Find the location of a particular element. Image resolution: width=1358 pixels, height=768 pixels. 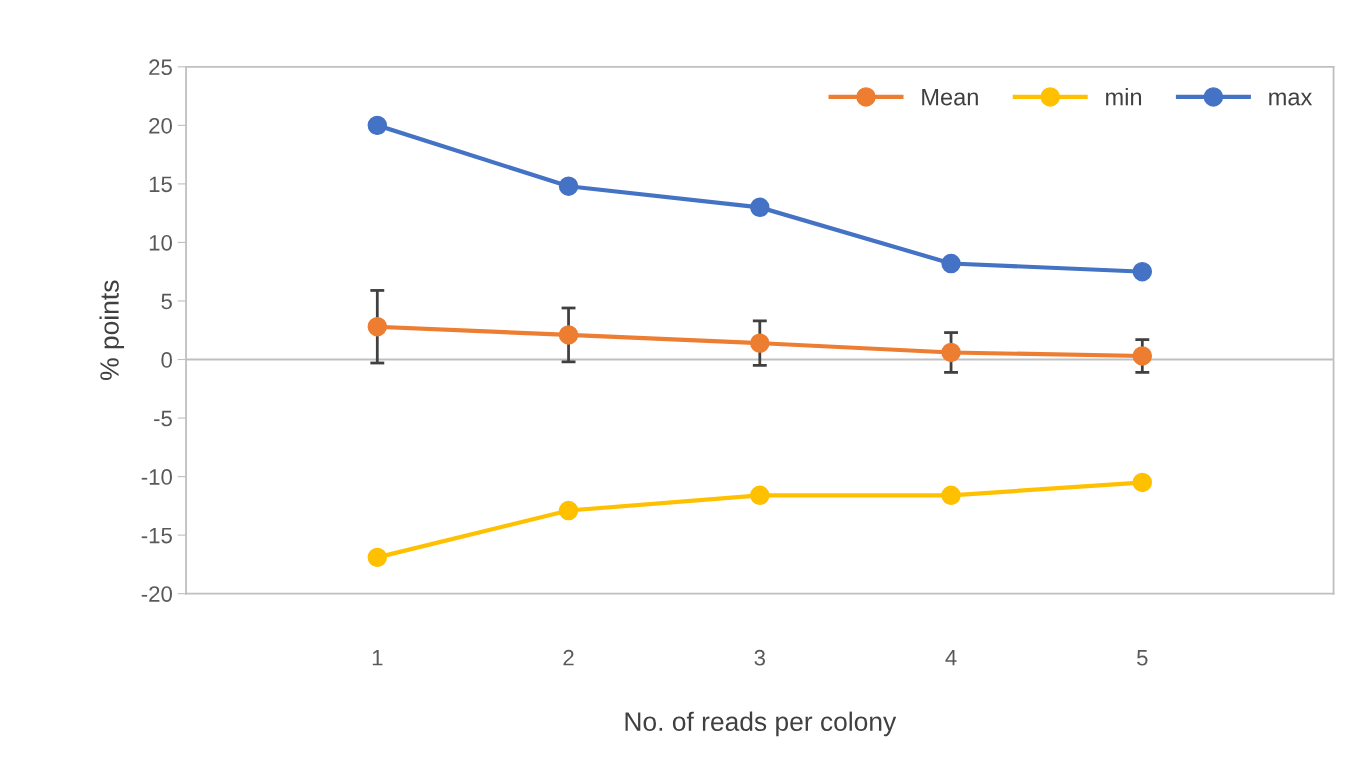

y-tick-label: -15 is located at coordinates (156, 535).